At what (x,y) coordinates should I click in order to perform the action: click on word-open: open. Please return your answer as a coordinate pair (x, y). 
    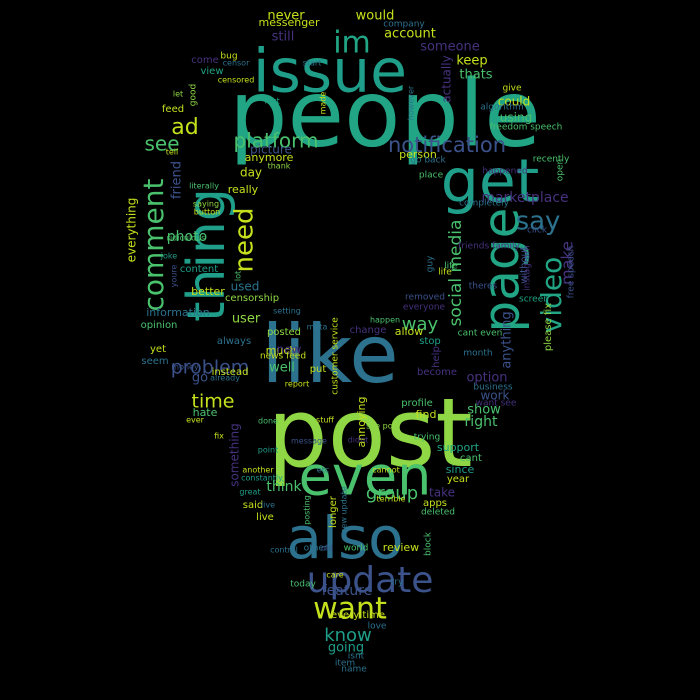
    Looking at the image, I should click on (561, 170).